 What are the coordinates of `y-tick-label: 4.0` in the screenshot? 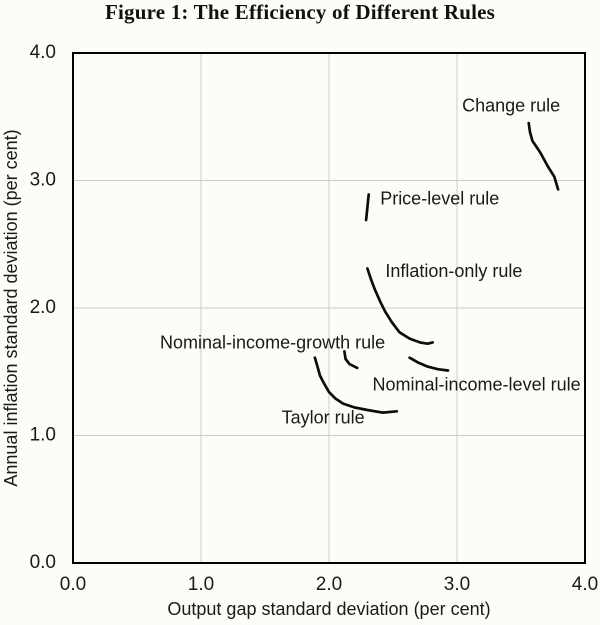 It's located at (43, 52).